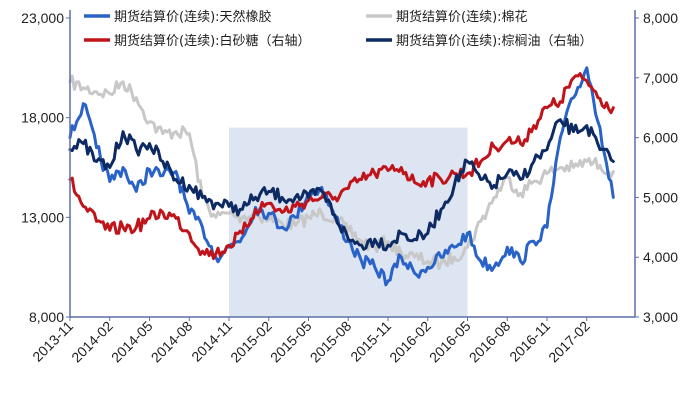  What do you see at coordinates (494, 41) in the screenshot?
I see `legend-label: 期货结算价(连续):棕榈油（右轴）` at bounding box center [494, 41].